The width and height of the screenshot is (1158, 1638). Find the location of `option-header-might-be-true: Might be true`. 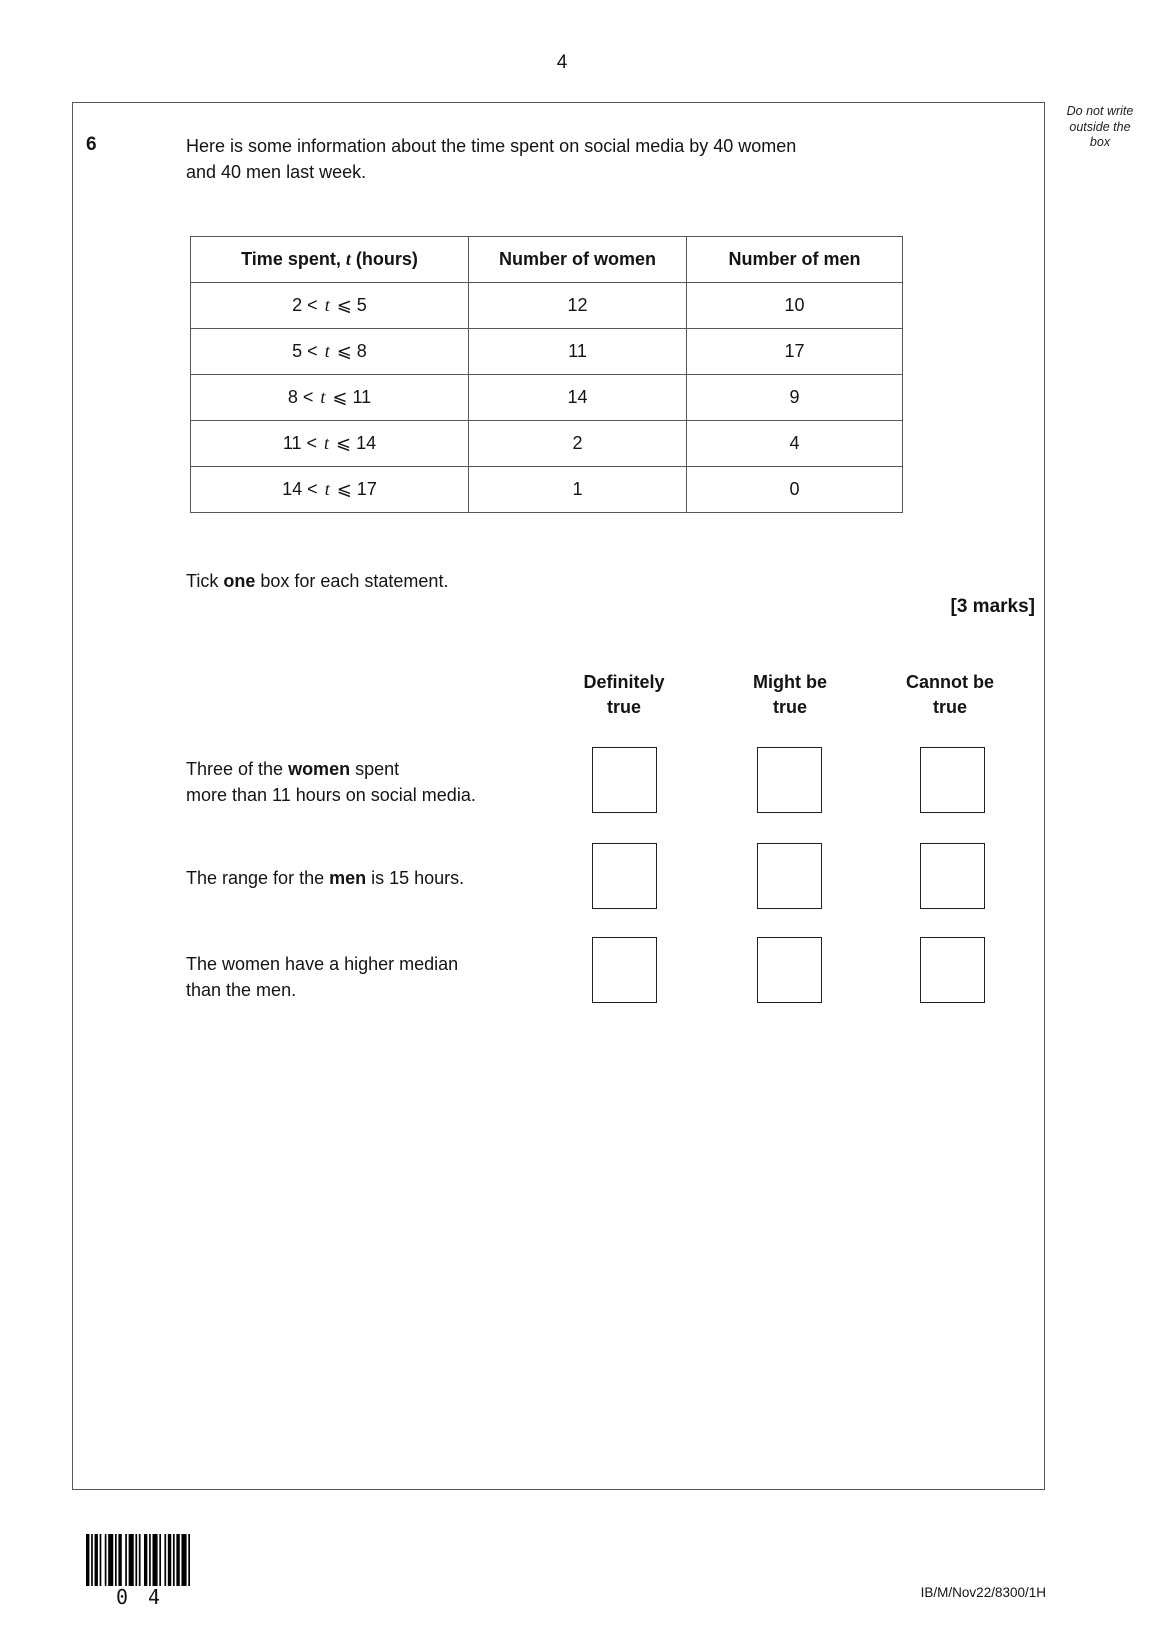

option-header-might-be-true: Might be true is located at coordinates (790, 694).